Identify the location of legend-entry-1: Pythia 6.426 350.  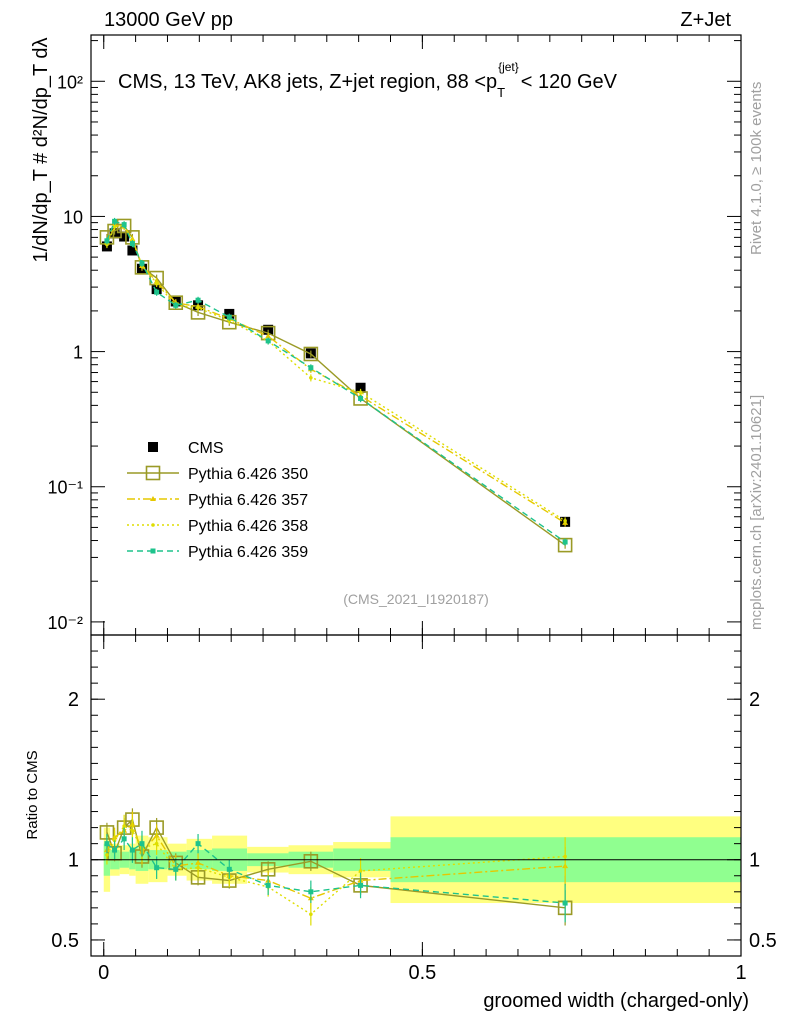
(217, 474).